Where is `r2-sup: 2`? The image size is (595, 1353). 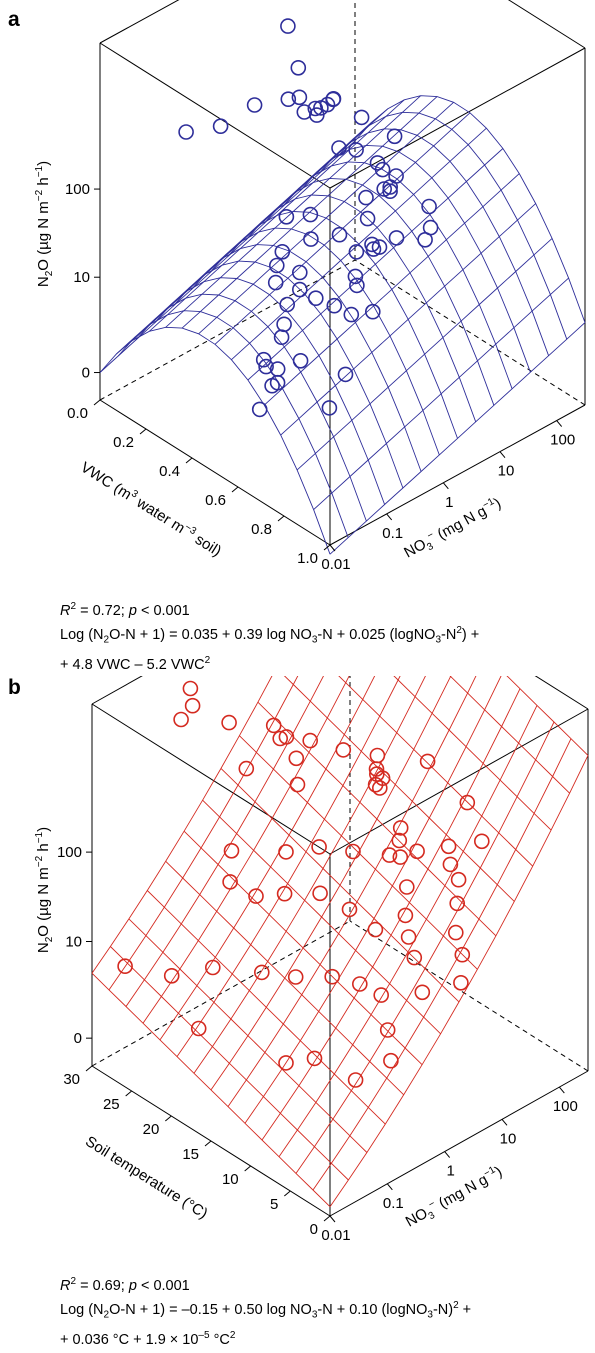 r2-sup: 2 is located at coordinates (73, 606).